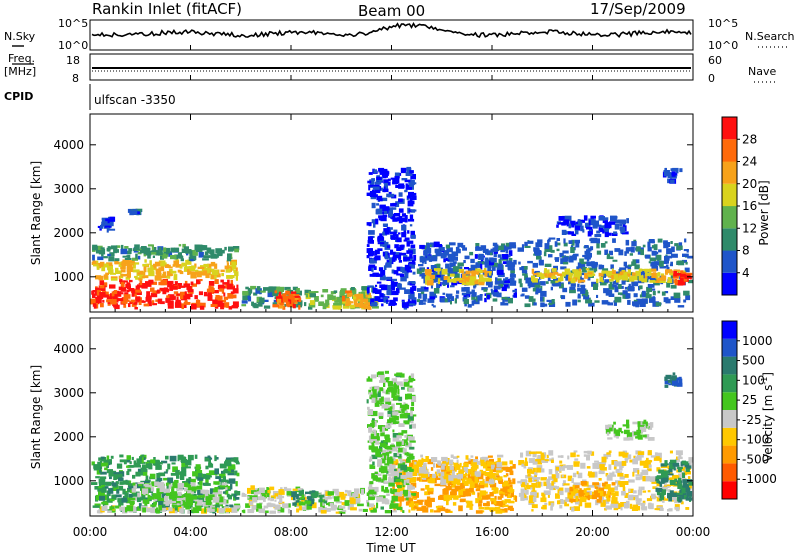 This screenshot has width=800, height=554. I want to click on power-colorbar-swatch, so click(729, 239).